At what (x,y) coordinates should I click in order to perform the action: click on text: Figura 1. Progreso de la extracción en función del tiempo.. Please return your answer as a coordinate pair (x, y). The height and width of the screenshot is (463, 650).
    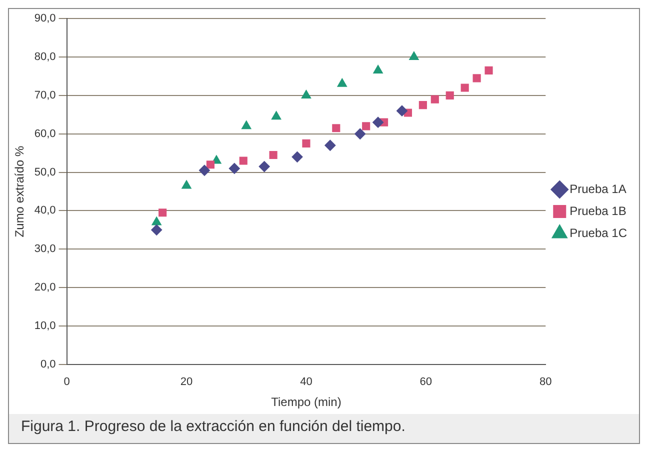
    Looking at the image, I should click on (324, 428).